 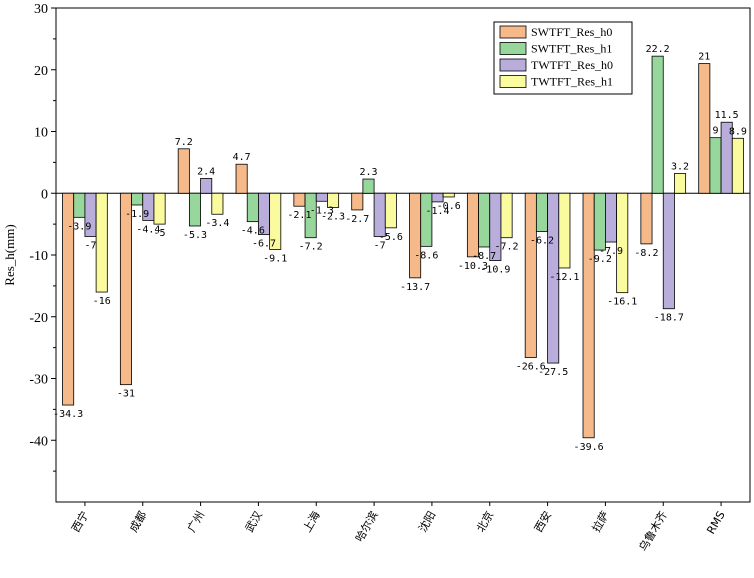 What do you see at coordinates (254, 522) in the screenshot?
I see `category-label: 武汉` at bounding box center [254, 522].